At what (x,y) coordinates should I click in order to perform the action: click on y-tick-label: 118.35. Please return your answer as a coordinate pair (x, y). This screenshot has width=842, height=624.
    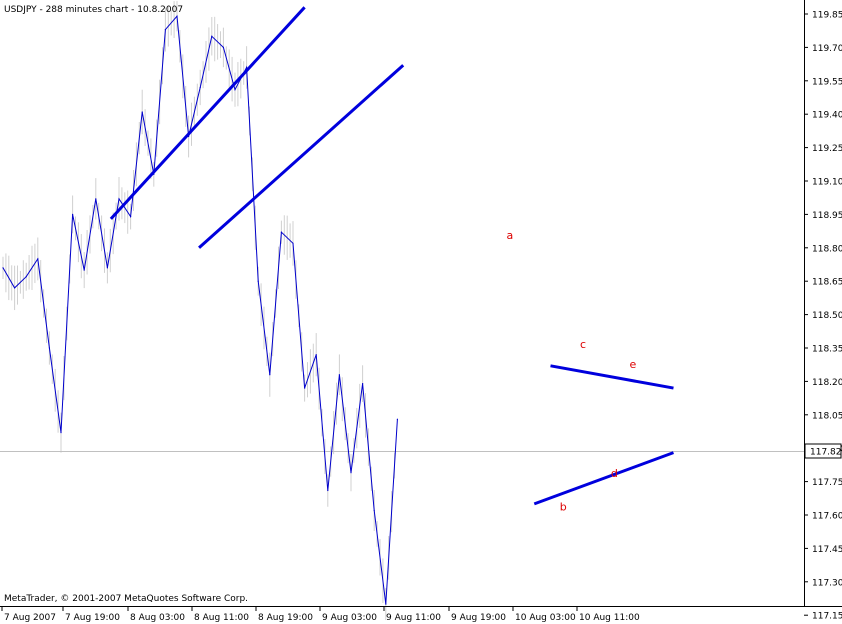
    Looking at the image, I should click on (827, 350).